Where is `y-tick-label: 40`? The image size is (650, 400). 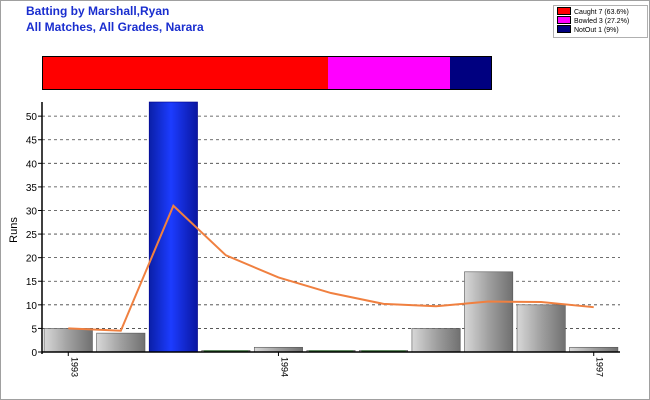 y-tick-label: 40 is located at coordinates (32, 164).